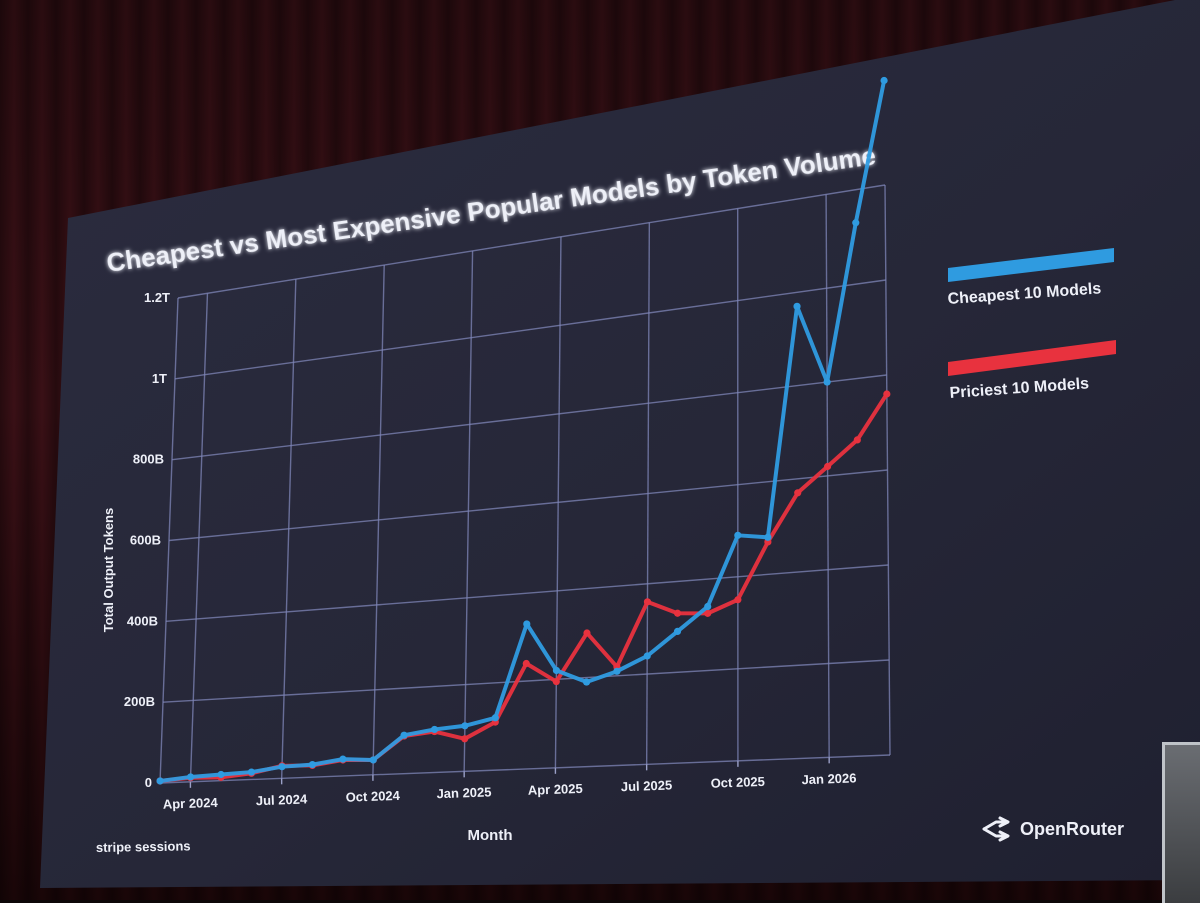 The height and width of the screenshot is (903, 1200). What do you see at coordinates (157, 297) in the screenshot?
I see `y-tick-label: 1.2T` at bounding box center [157, 297].